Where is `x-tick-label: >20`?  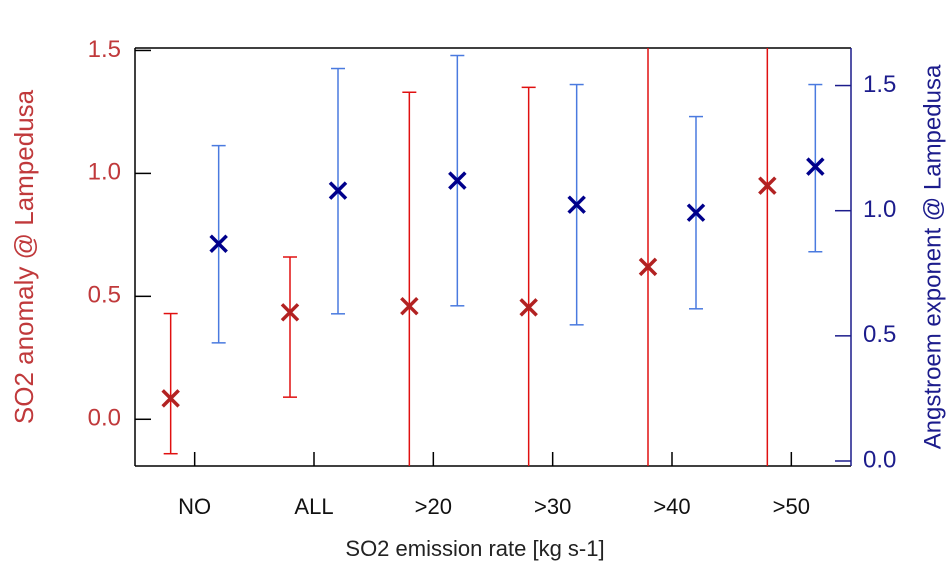 x-tick-label: >20 is located at coordinates (433, 506).